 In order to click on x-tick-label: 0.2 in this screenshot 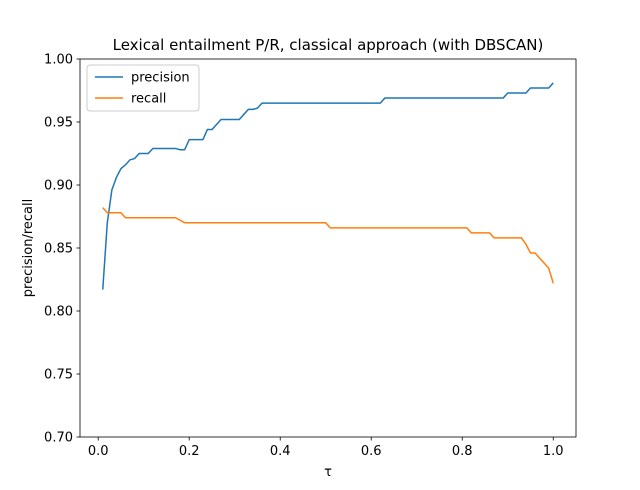, I will do `click(189, 451)`.